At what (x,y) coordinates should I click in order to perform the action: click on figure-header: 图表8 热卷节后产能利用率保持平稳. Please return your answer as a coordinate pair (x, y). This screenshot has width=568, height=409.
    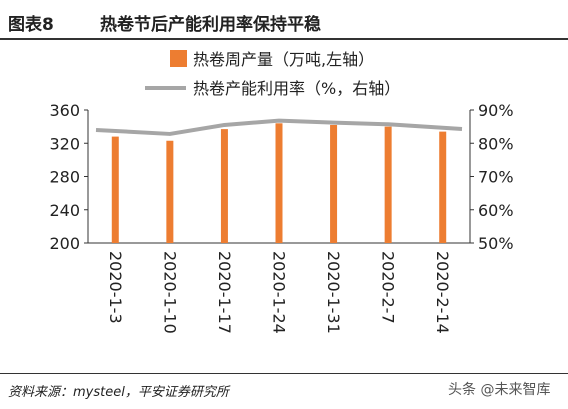
    Looking at the image, I should click on (284, 20).